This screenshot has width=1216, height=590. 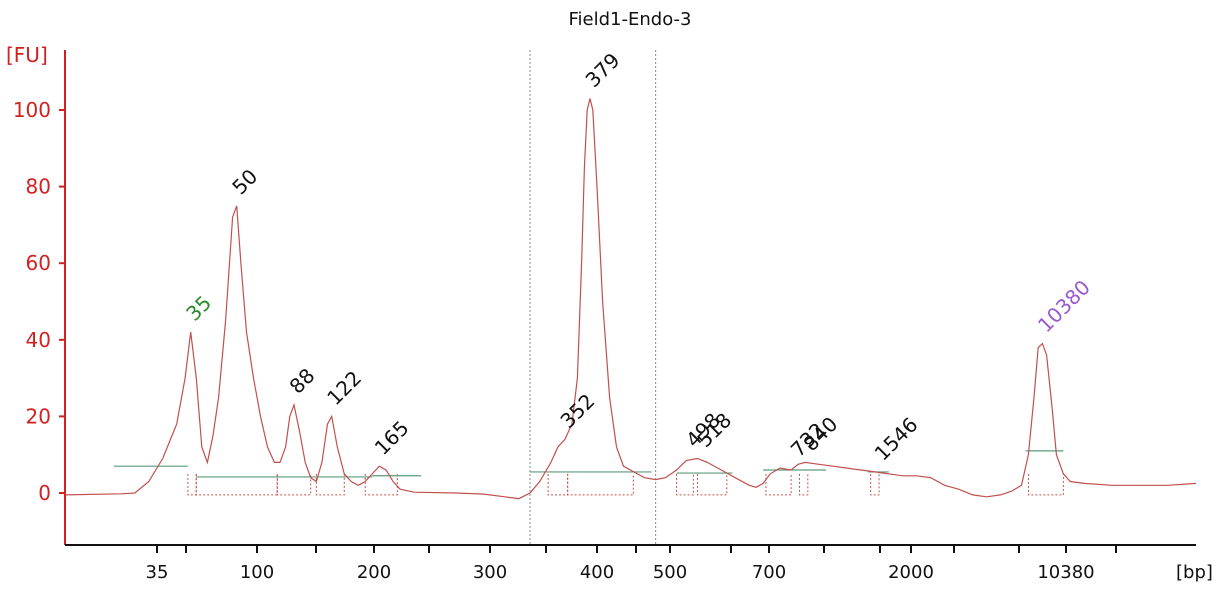 I want to click on x-tick-label: 300, so click(x=490, y=572).